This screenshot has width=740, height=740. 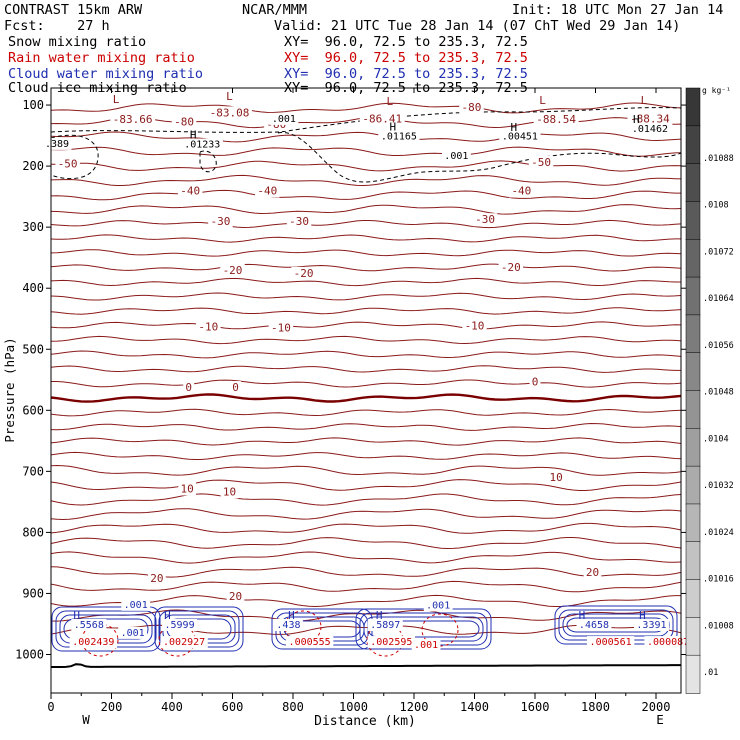 I want to click on y-axis-label: Pressure (hPa), so click(x=9, y=389).